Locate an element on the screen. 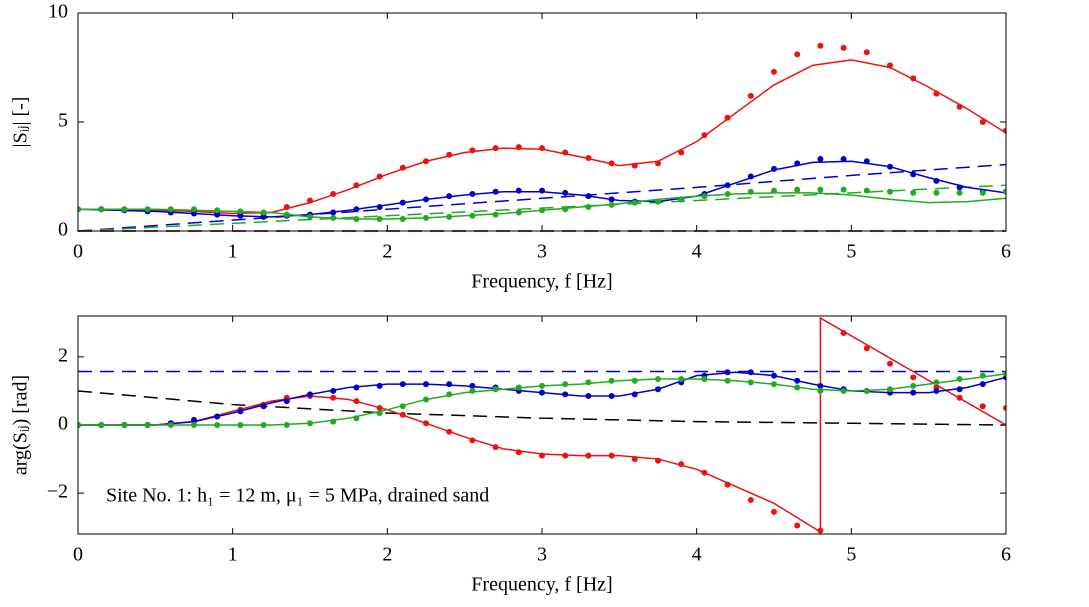 Image resolution: width=1089 pixels, height=607 pixels. y-tick-label: 2 is located at coordinates (63, 355).